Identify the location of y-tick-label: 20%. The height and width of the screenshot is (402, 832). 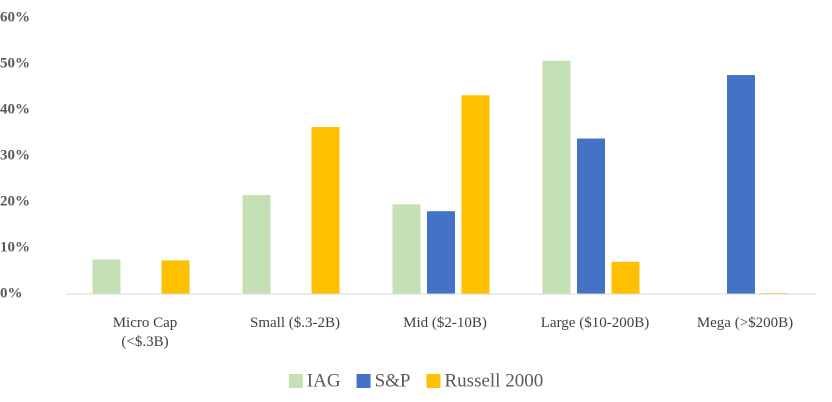
(15, 201).